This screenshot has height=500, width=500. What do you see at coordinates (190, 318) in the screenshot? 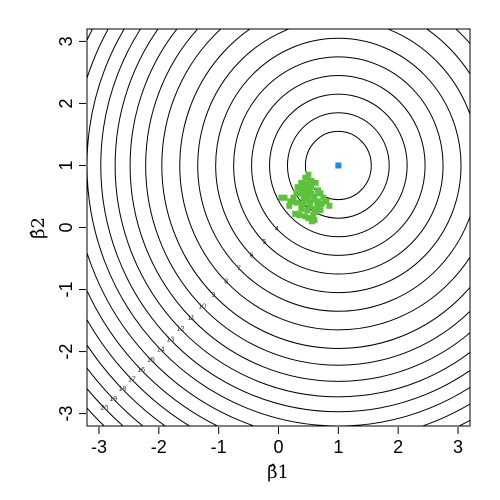
I see `contour-label-11: 11` at bounding box center [190, 318].